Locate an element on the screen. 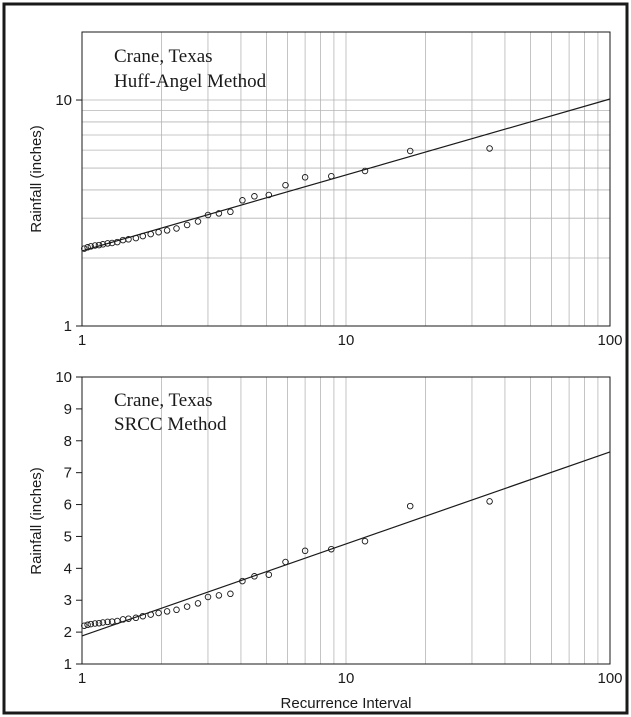 The width and height of the screenshot is (631, 717). chart-bottom-x-axis-label: Recurrence Interval is located at coordinates (346, 703).